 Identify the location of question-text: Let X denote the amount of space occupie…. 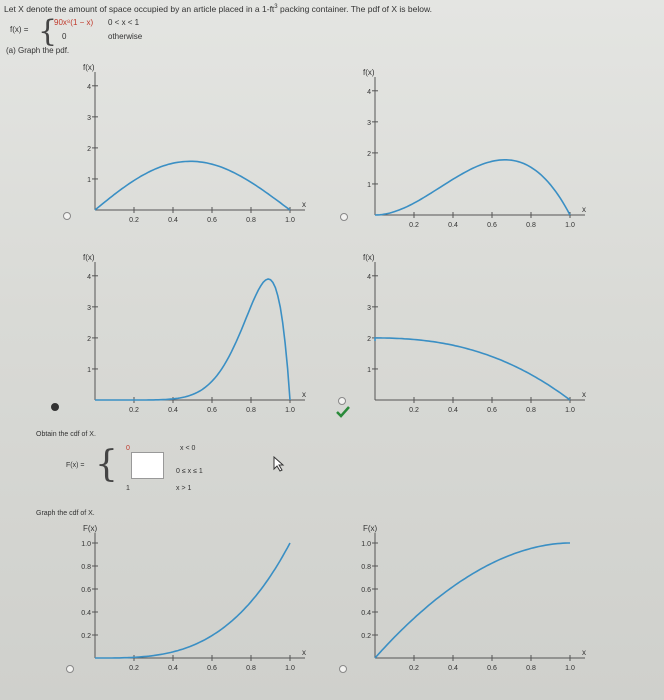
(218, 9).